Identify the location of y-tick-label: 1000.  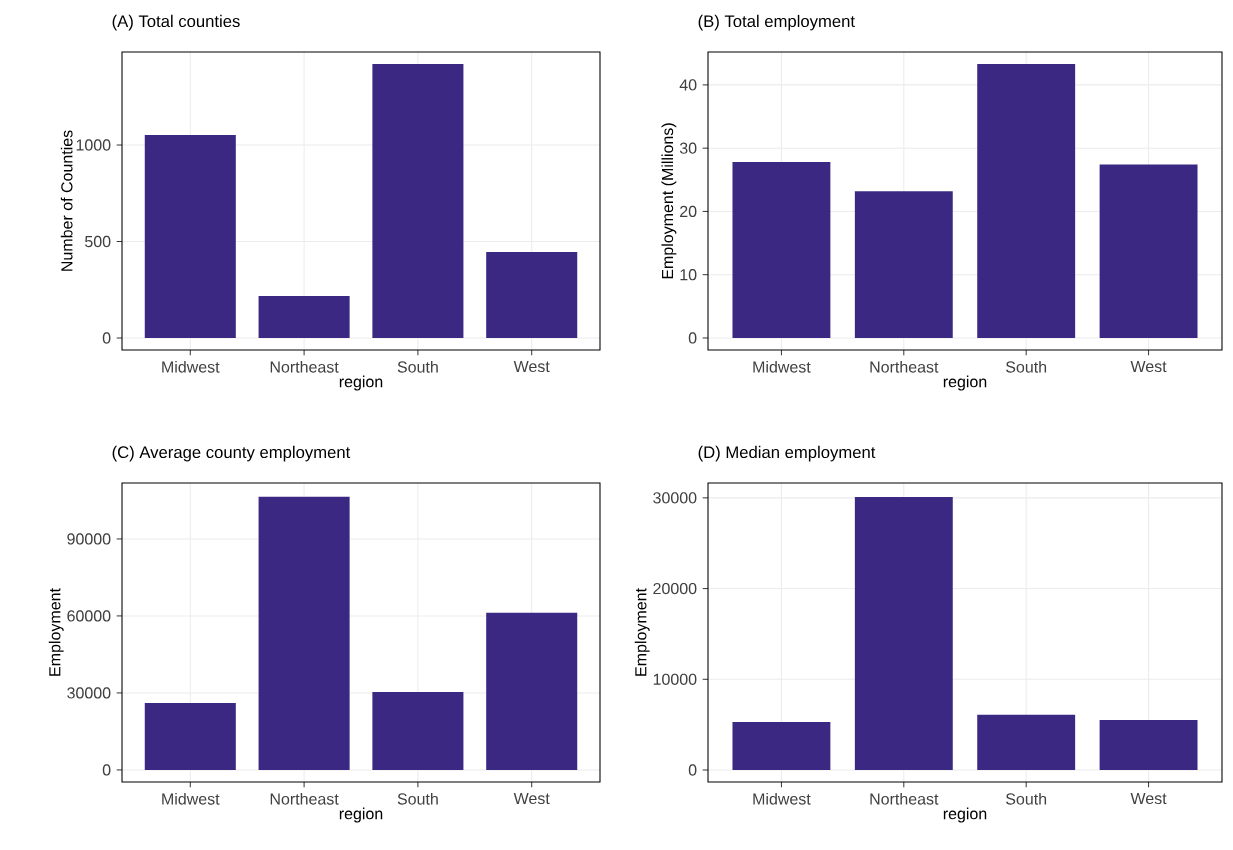
(93, 145).